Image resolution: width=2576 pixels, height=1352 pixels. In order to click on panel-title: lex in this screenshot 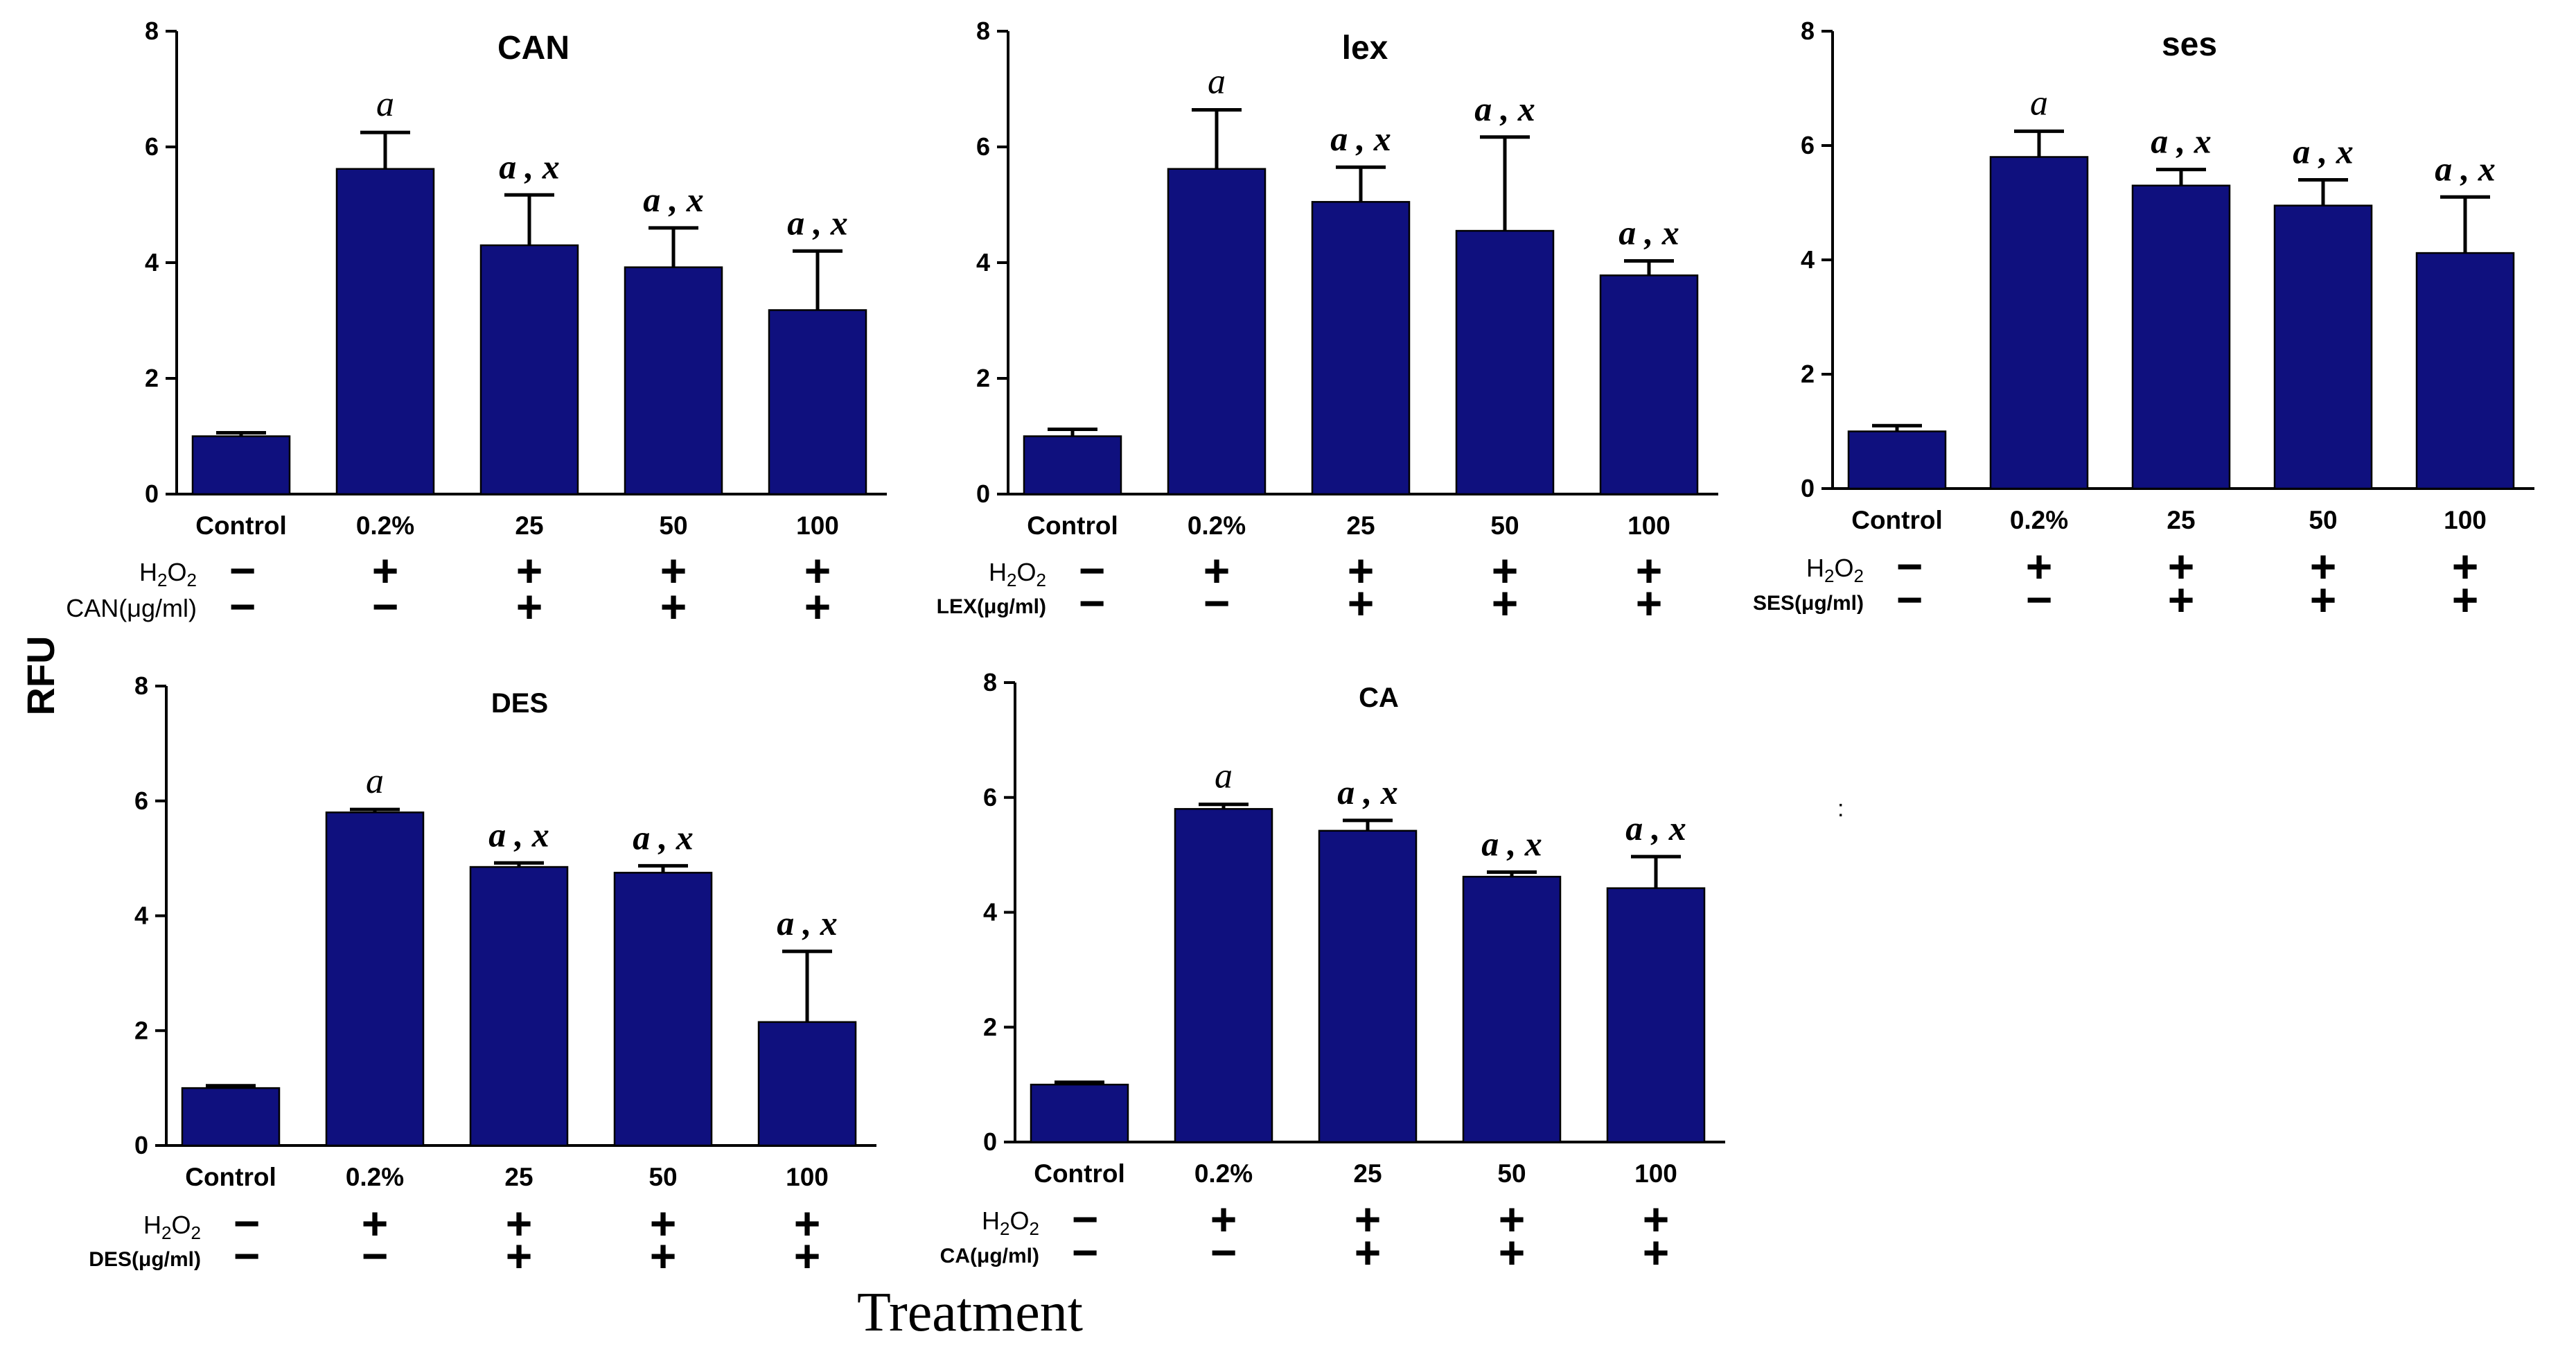, I will do `click(1365, 48)`.